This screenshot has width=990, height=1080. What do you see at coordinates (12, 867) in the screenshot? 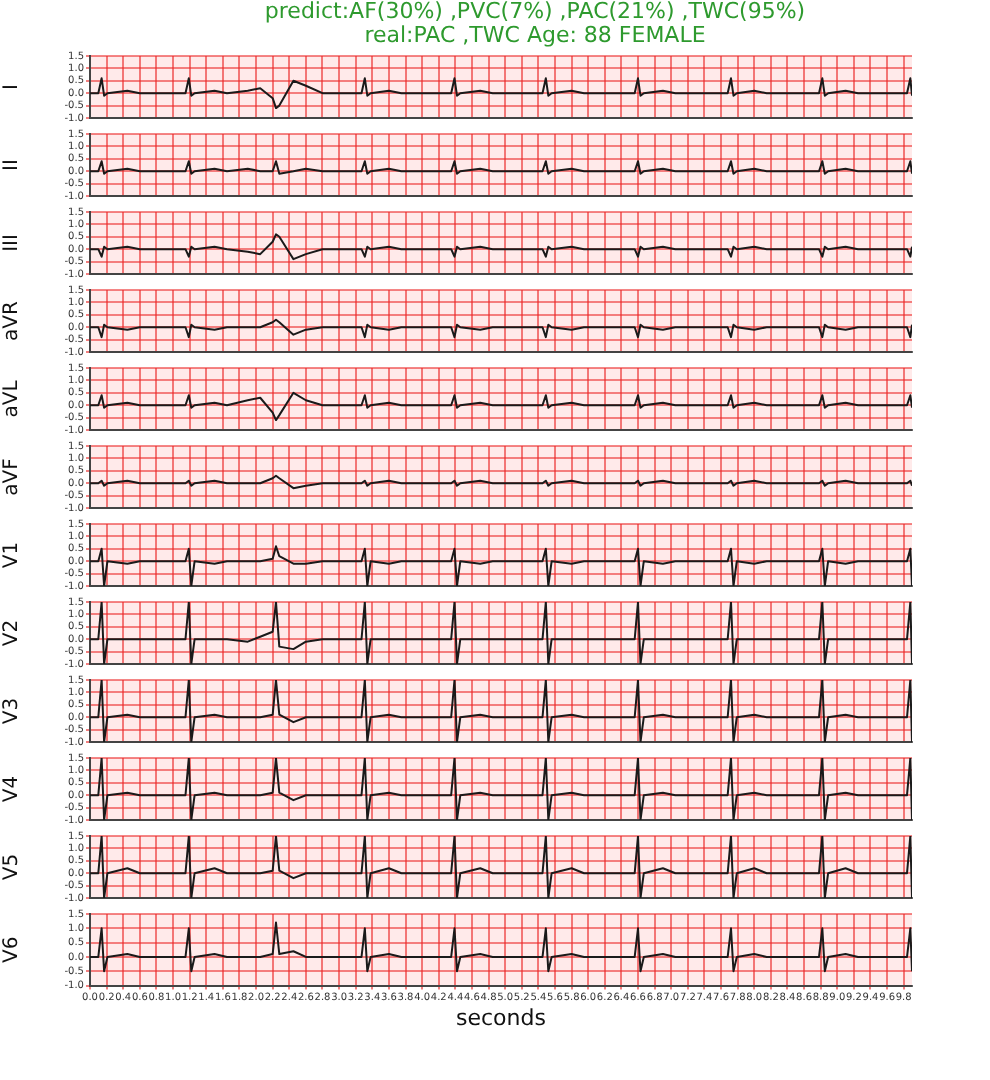
I see `y-axis-title: V5` at bounding box center [12, 867].